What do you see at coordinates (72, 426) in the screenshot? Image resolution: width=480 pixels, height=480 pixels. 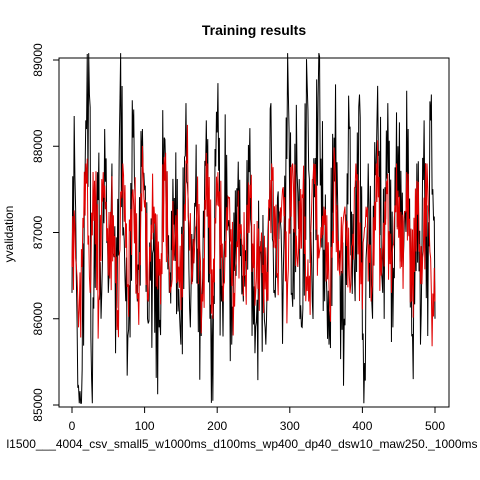 I see `x-tick-label: 0` at bounding box center [72, 426].